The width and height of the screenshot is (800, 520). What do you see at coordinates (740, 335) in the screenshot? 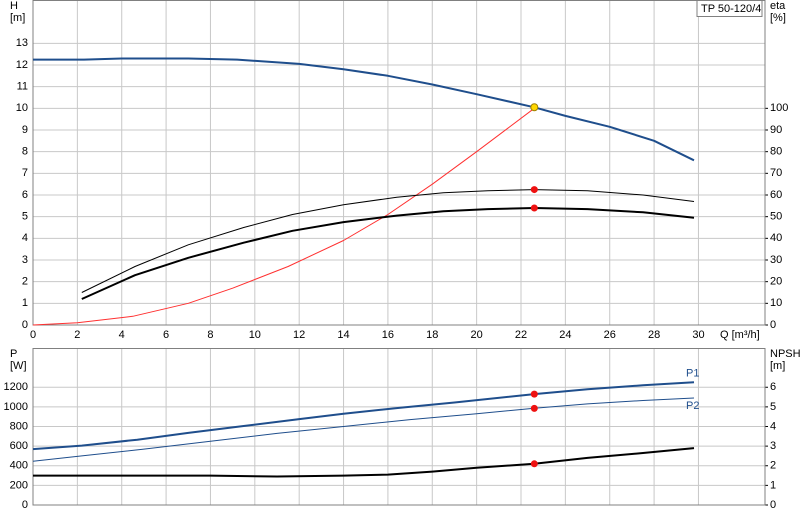
I see `x-axis-label: Q [m³/h]` at bounding box center [740, 335].